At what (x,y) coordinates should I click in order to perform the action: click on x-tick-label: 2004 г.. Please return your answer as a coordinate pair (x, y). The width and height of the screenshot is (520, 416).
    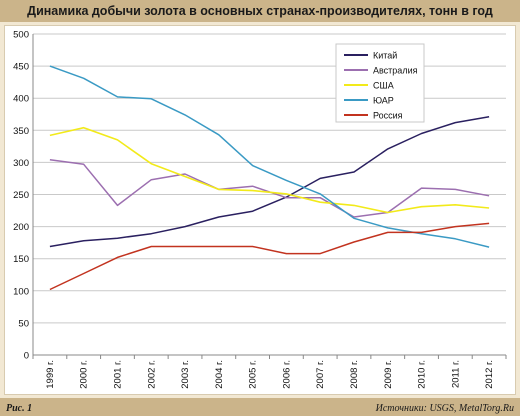
    Looking at the image, I should click on (219, 374).